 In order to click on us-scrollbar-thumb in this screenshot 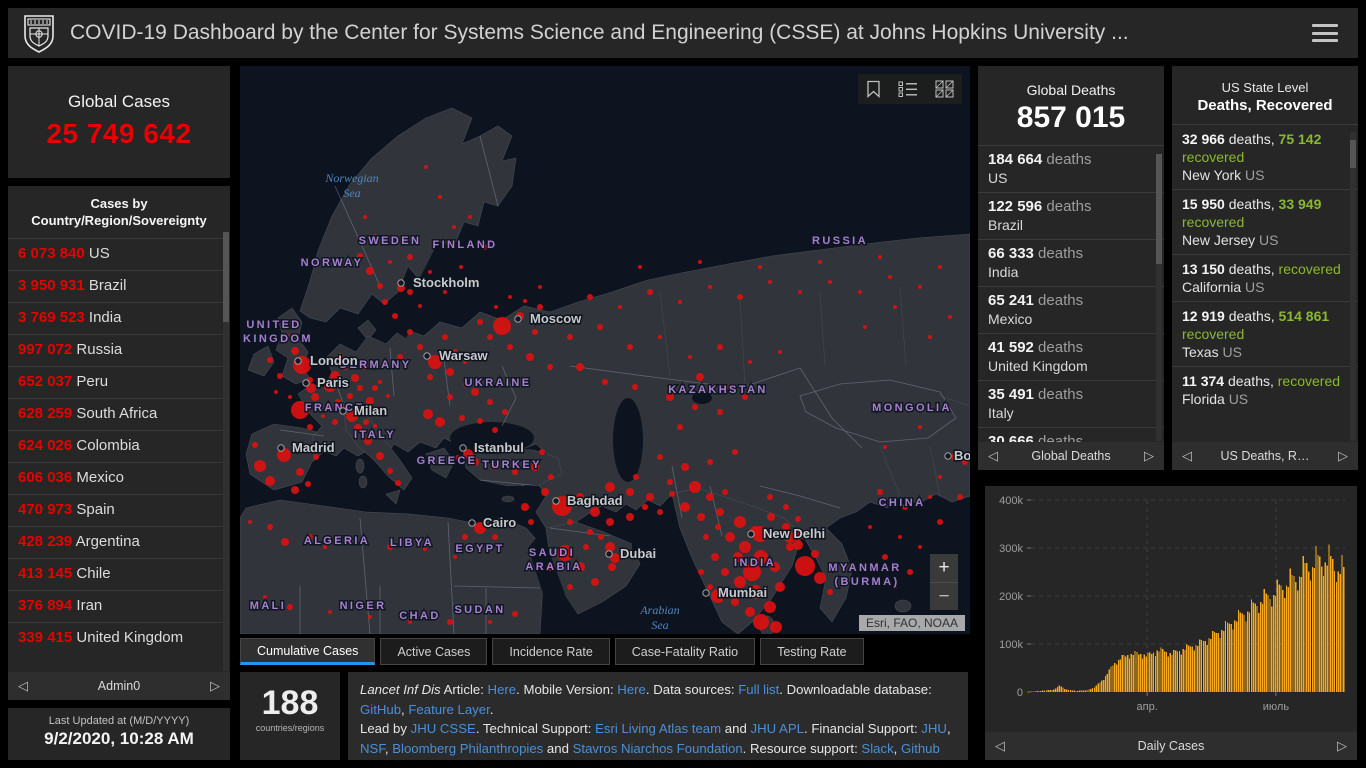, I will do `click(1353, 154)`.